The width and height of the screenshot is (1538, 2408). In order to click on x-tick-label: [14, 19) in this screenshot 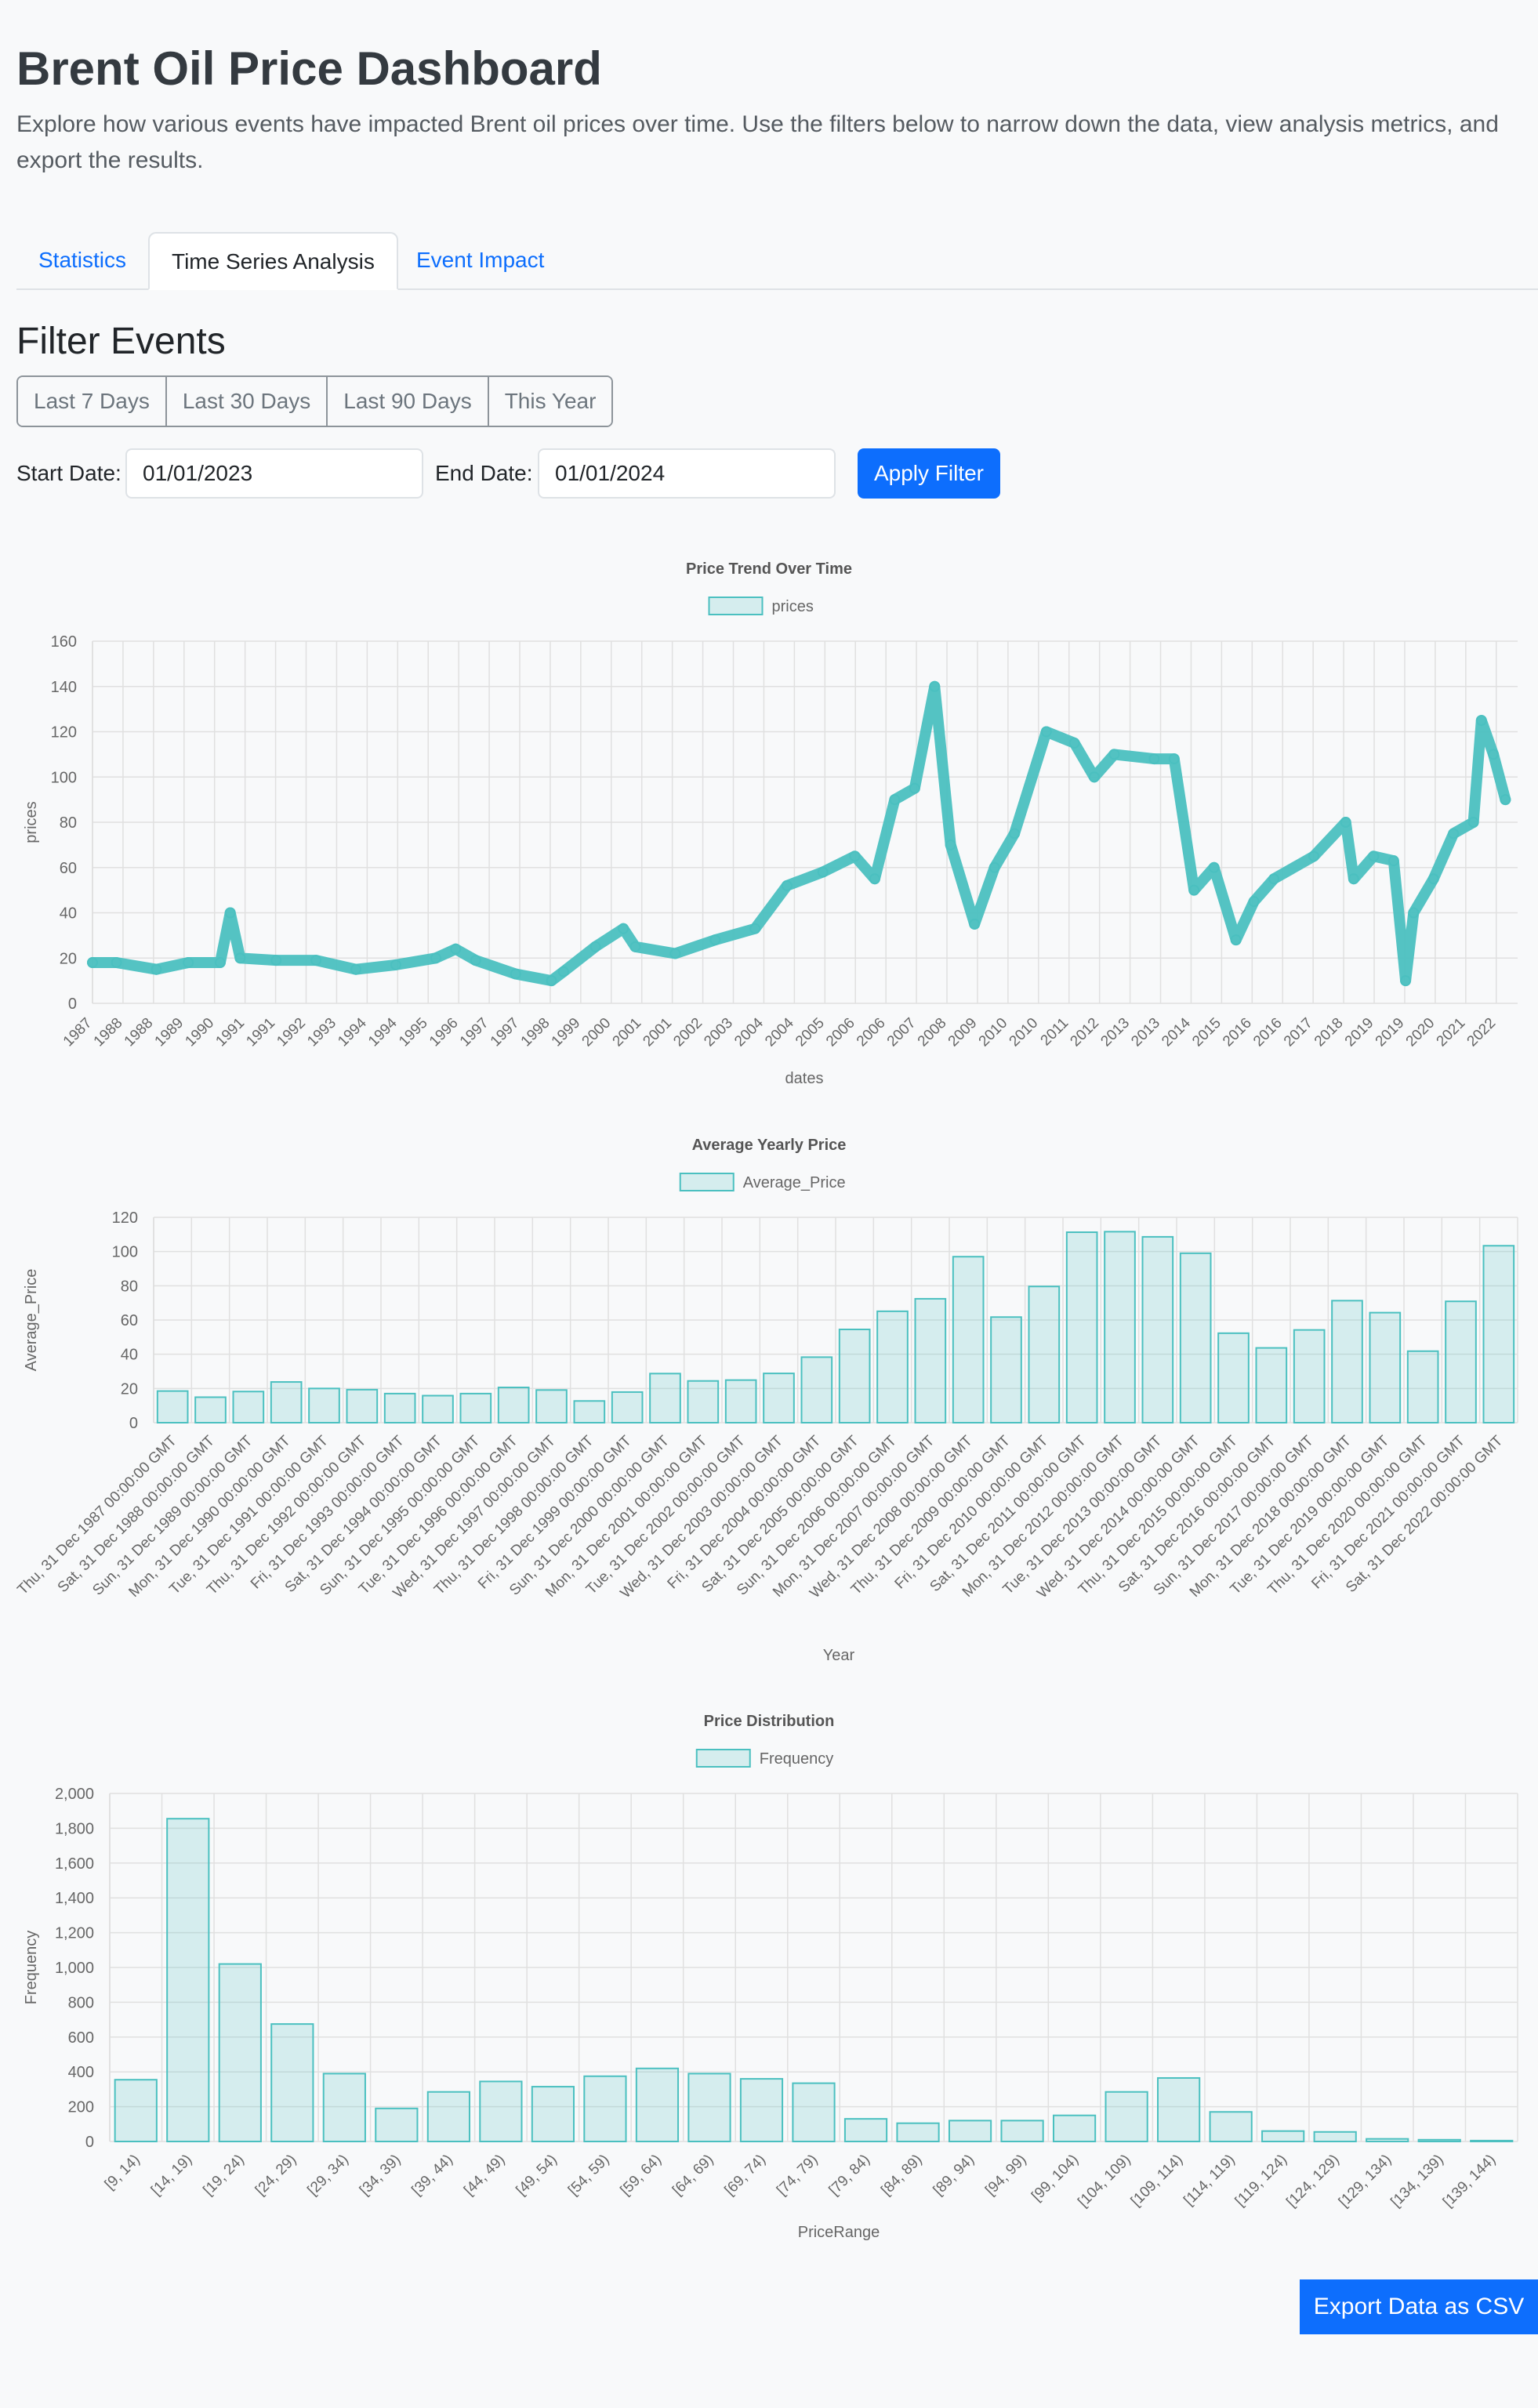, I will do `click(172, 2175)`.